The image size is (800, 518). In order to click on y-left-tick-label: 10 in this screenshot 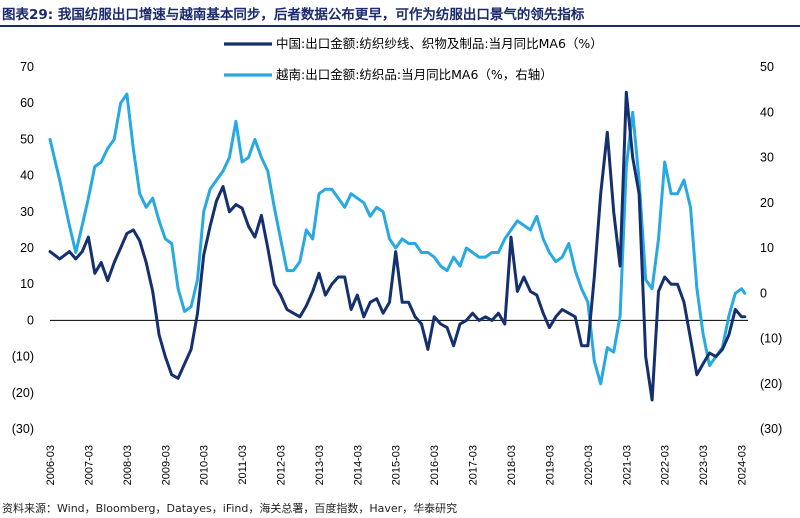, I will do `click(27, 284)`.